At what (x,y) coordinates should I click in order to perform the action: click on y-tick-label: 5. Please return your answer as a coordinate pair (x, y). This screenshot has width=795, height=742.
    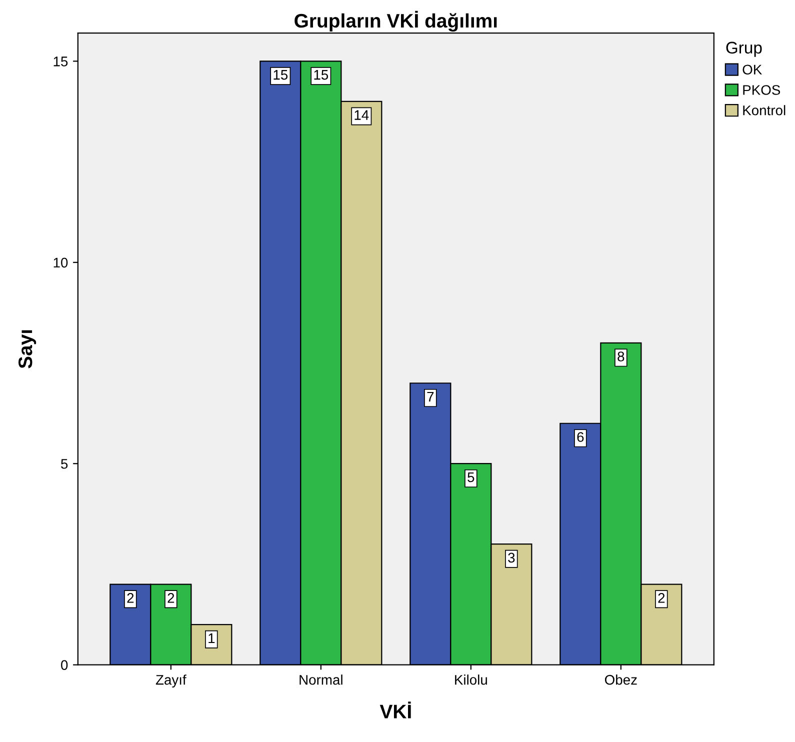
    Looking at the image, I should click on (64, 464).